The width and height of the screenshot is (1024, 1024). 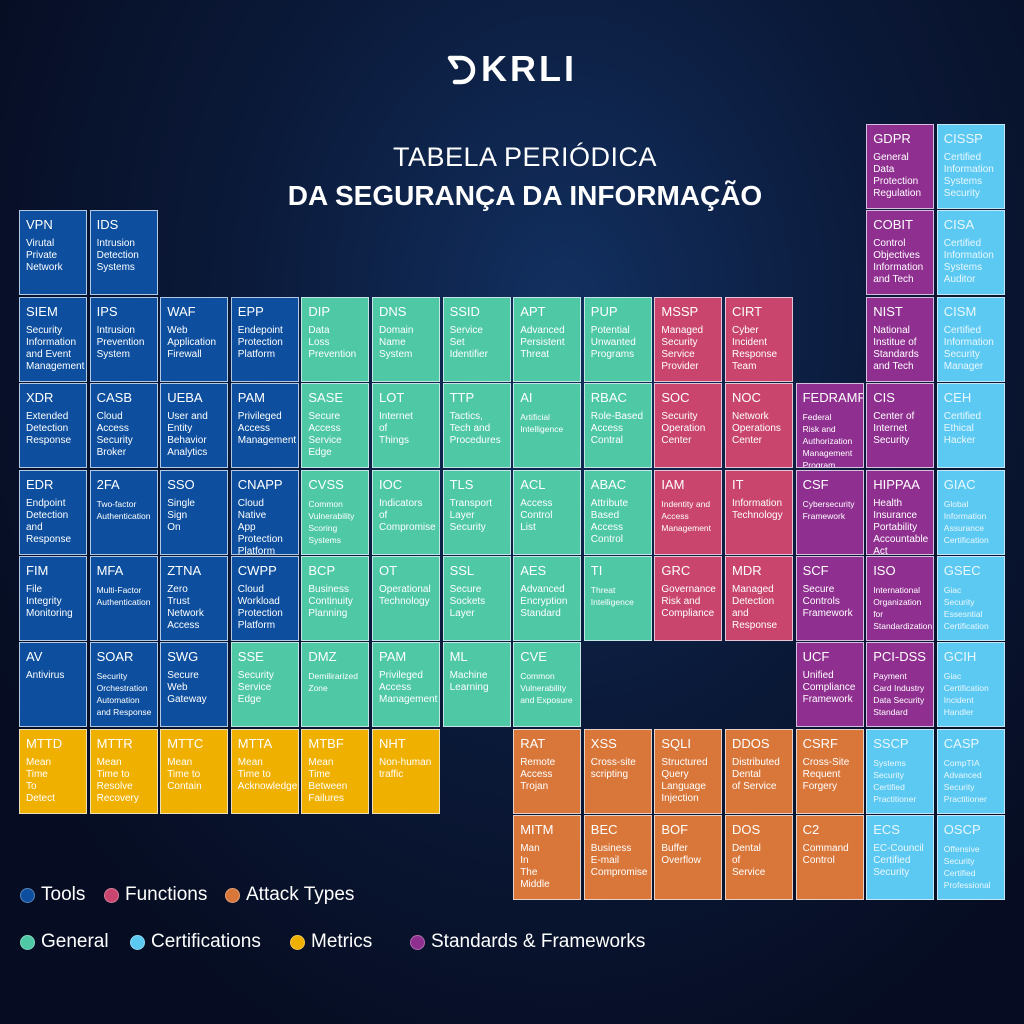 I want to click on element-symbol: COBIT, so click(x=893, y=225).